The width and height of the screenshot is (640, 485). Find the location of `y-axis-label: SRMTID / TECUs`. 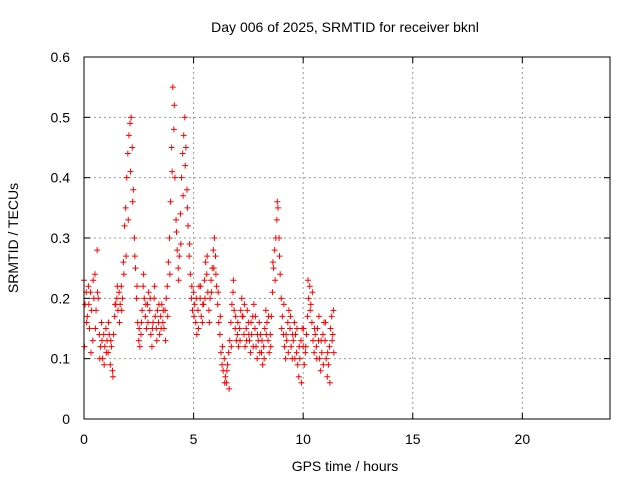

y-axis-label: SRMTID / TECUs is located at coordinates (13, 238).